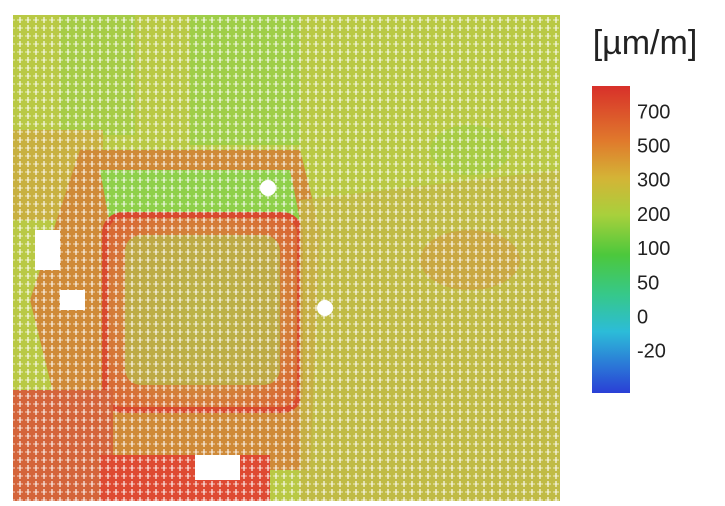 The height and width of the screenshot is (506, 725). I want to click on colorbar-tick-label: 700, so click(653, 112).